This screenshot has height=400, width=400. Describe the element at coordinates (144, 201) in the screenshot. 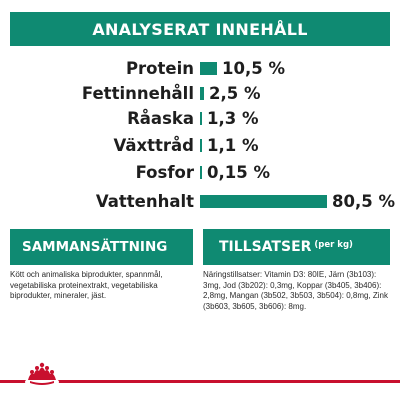

I see `analysis-label: Vattenhalt` at that location.